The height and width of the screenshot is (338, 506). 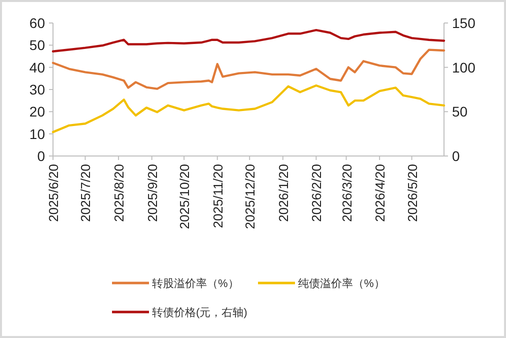 What do you see at coordinates (152, 193) in the screenshot?
I see `x-tick-label: 2025/9/20` at bounding box center [152, 193].